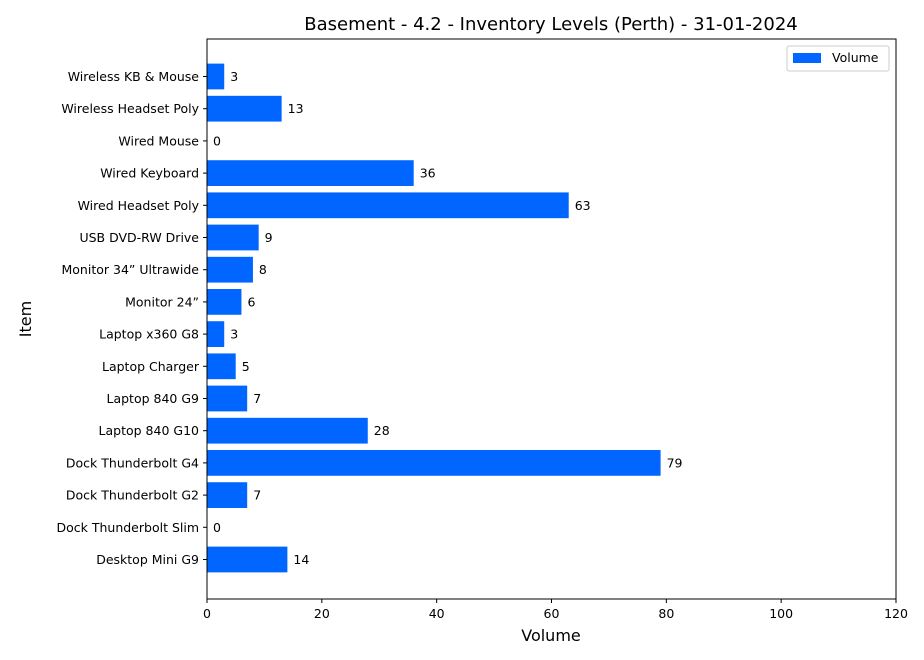  Describe the element at coordinates (257, 398) in the screenshot. I see `data-label-5: 7` at that location.